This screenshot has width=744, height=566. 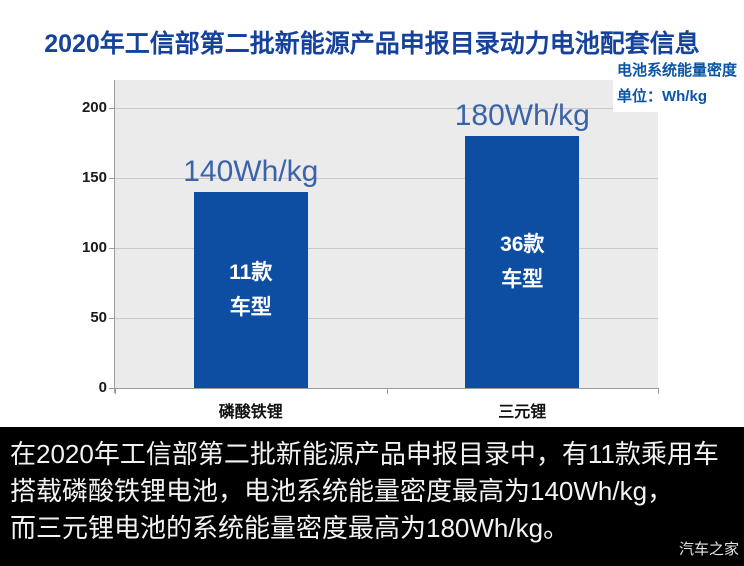 What do you see at coordinates (708, 549) in the screenshot?
I see `watermark: 汽车之家` at bounding box center [708, 549].